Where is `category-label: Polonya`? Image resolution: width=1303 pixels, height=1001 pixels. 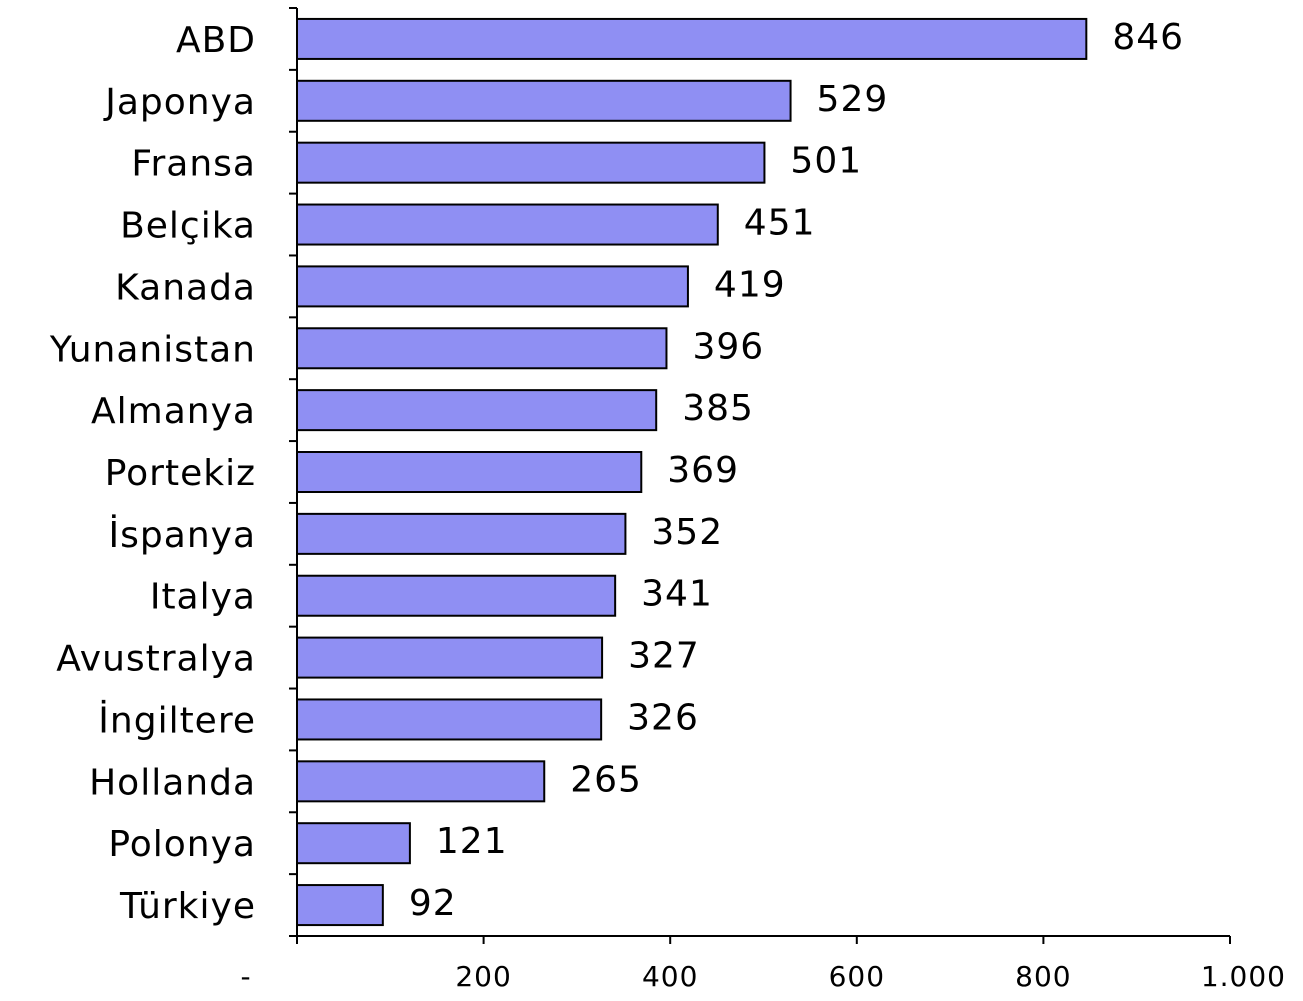 category-label: Polonya is located at coordinates (182, 844).